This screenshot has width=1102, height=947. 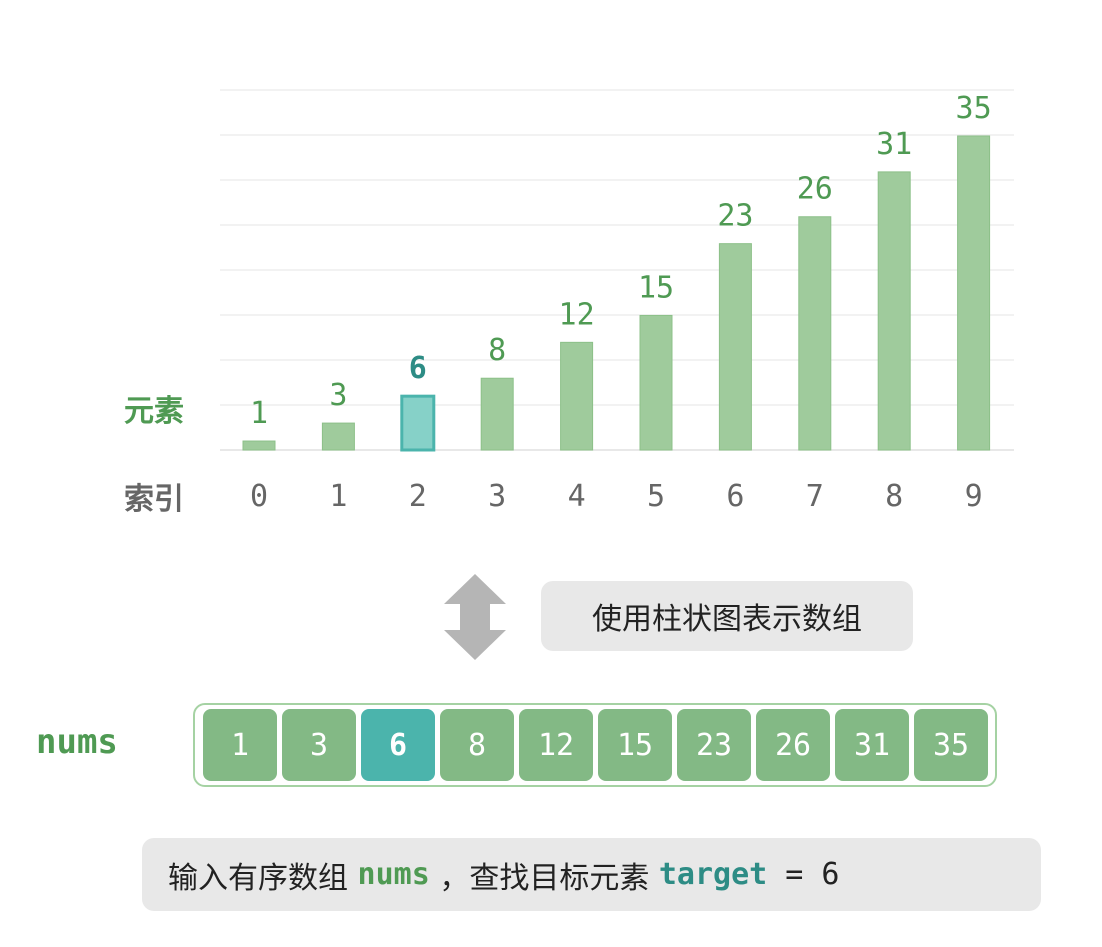 What do you see at coordinates (815, 496) in the screenshot?
I see `index-tick-label: 7` at bounding box center [815, 496].